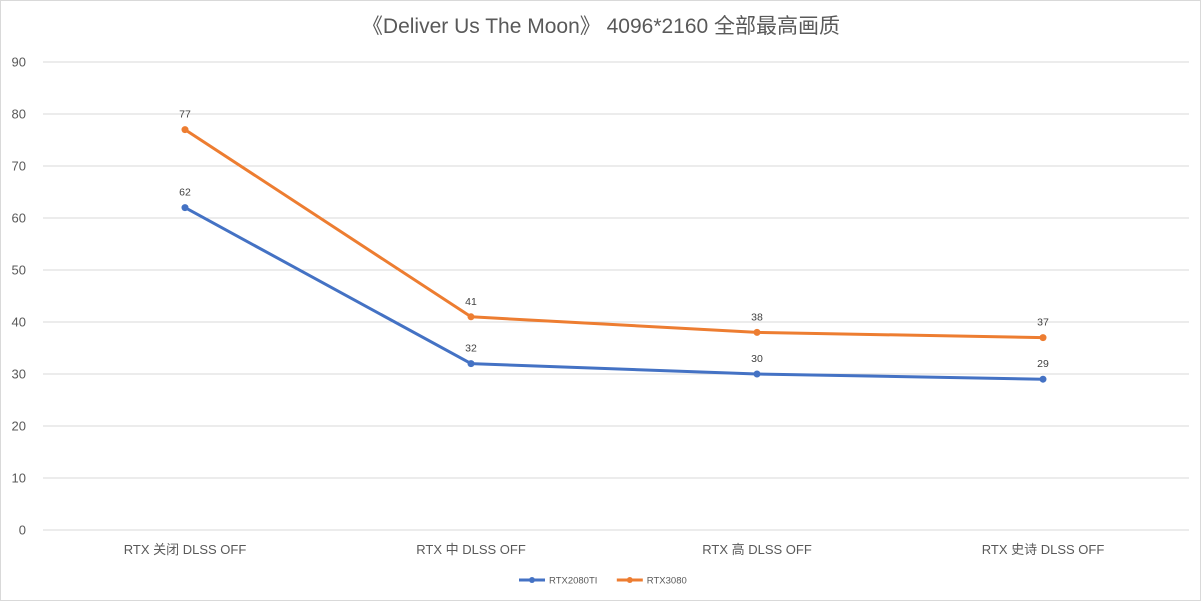 This screenshot has width=1201, height=601. Describe the element at coordinates (19, 478) in the screenshot. I see `y-tick-label: 10` at that location.